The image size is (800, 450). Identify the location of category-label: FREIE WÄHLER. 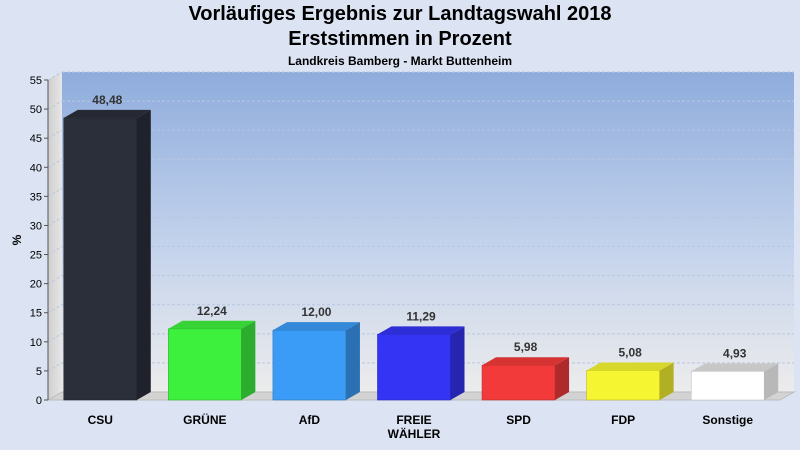
(414, 427).